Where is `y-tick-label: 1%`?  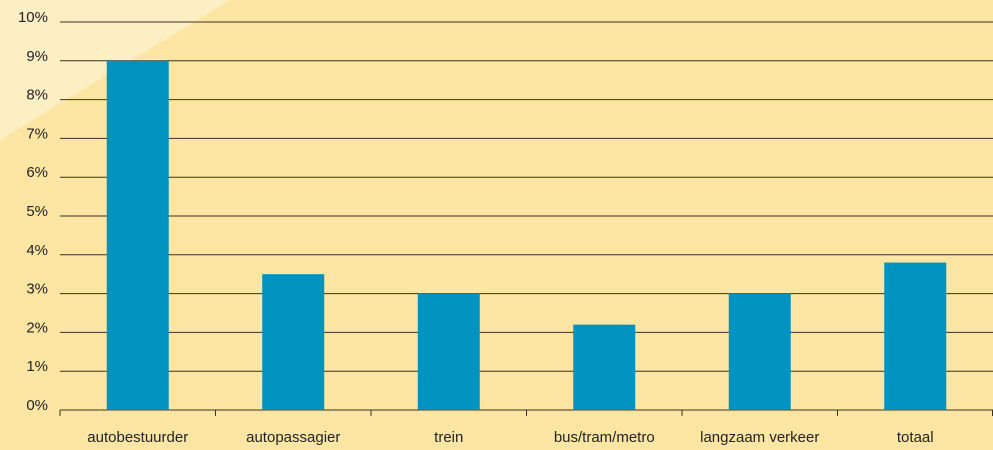
y-tick-label: 1% is located at coordinates (37, 366).